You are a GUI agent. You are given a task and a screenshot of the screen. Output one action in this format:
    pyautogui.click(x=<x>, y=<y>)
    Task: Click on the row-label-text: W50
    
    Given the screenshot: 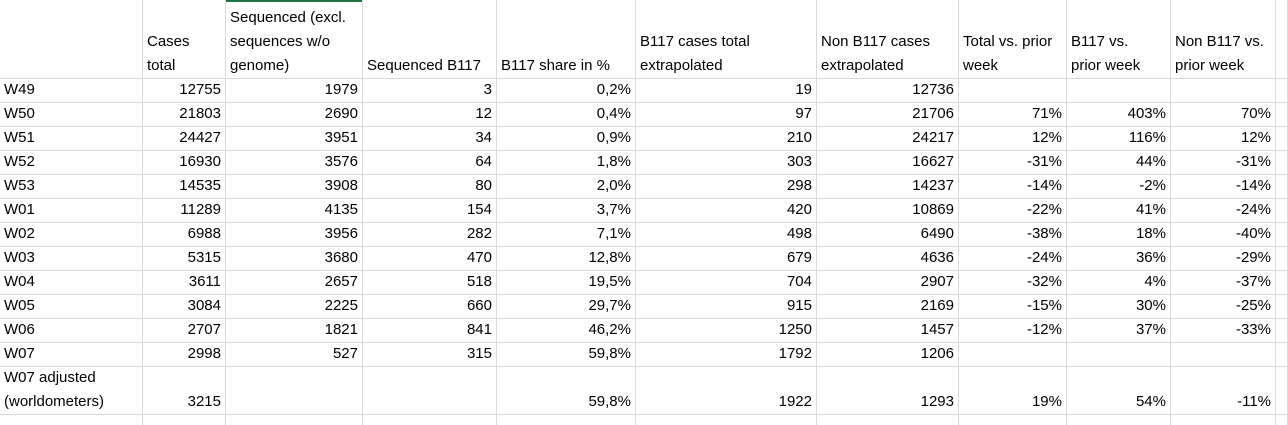 What is the action you would take?
    pyautogui.click(x=19, y=113)
    